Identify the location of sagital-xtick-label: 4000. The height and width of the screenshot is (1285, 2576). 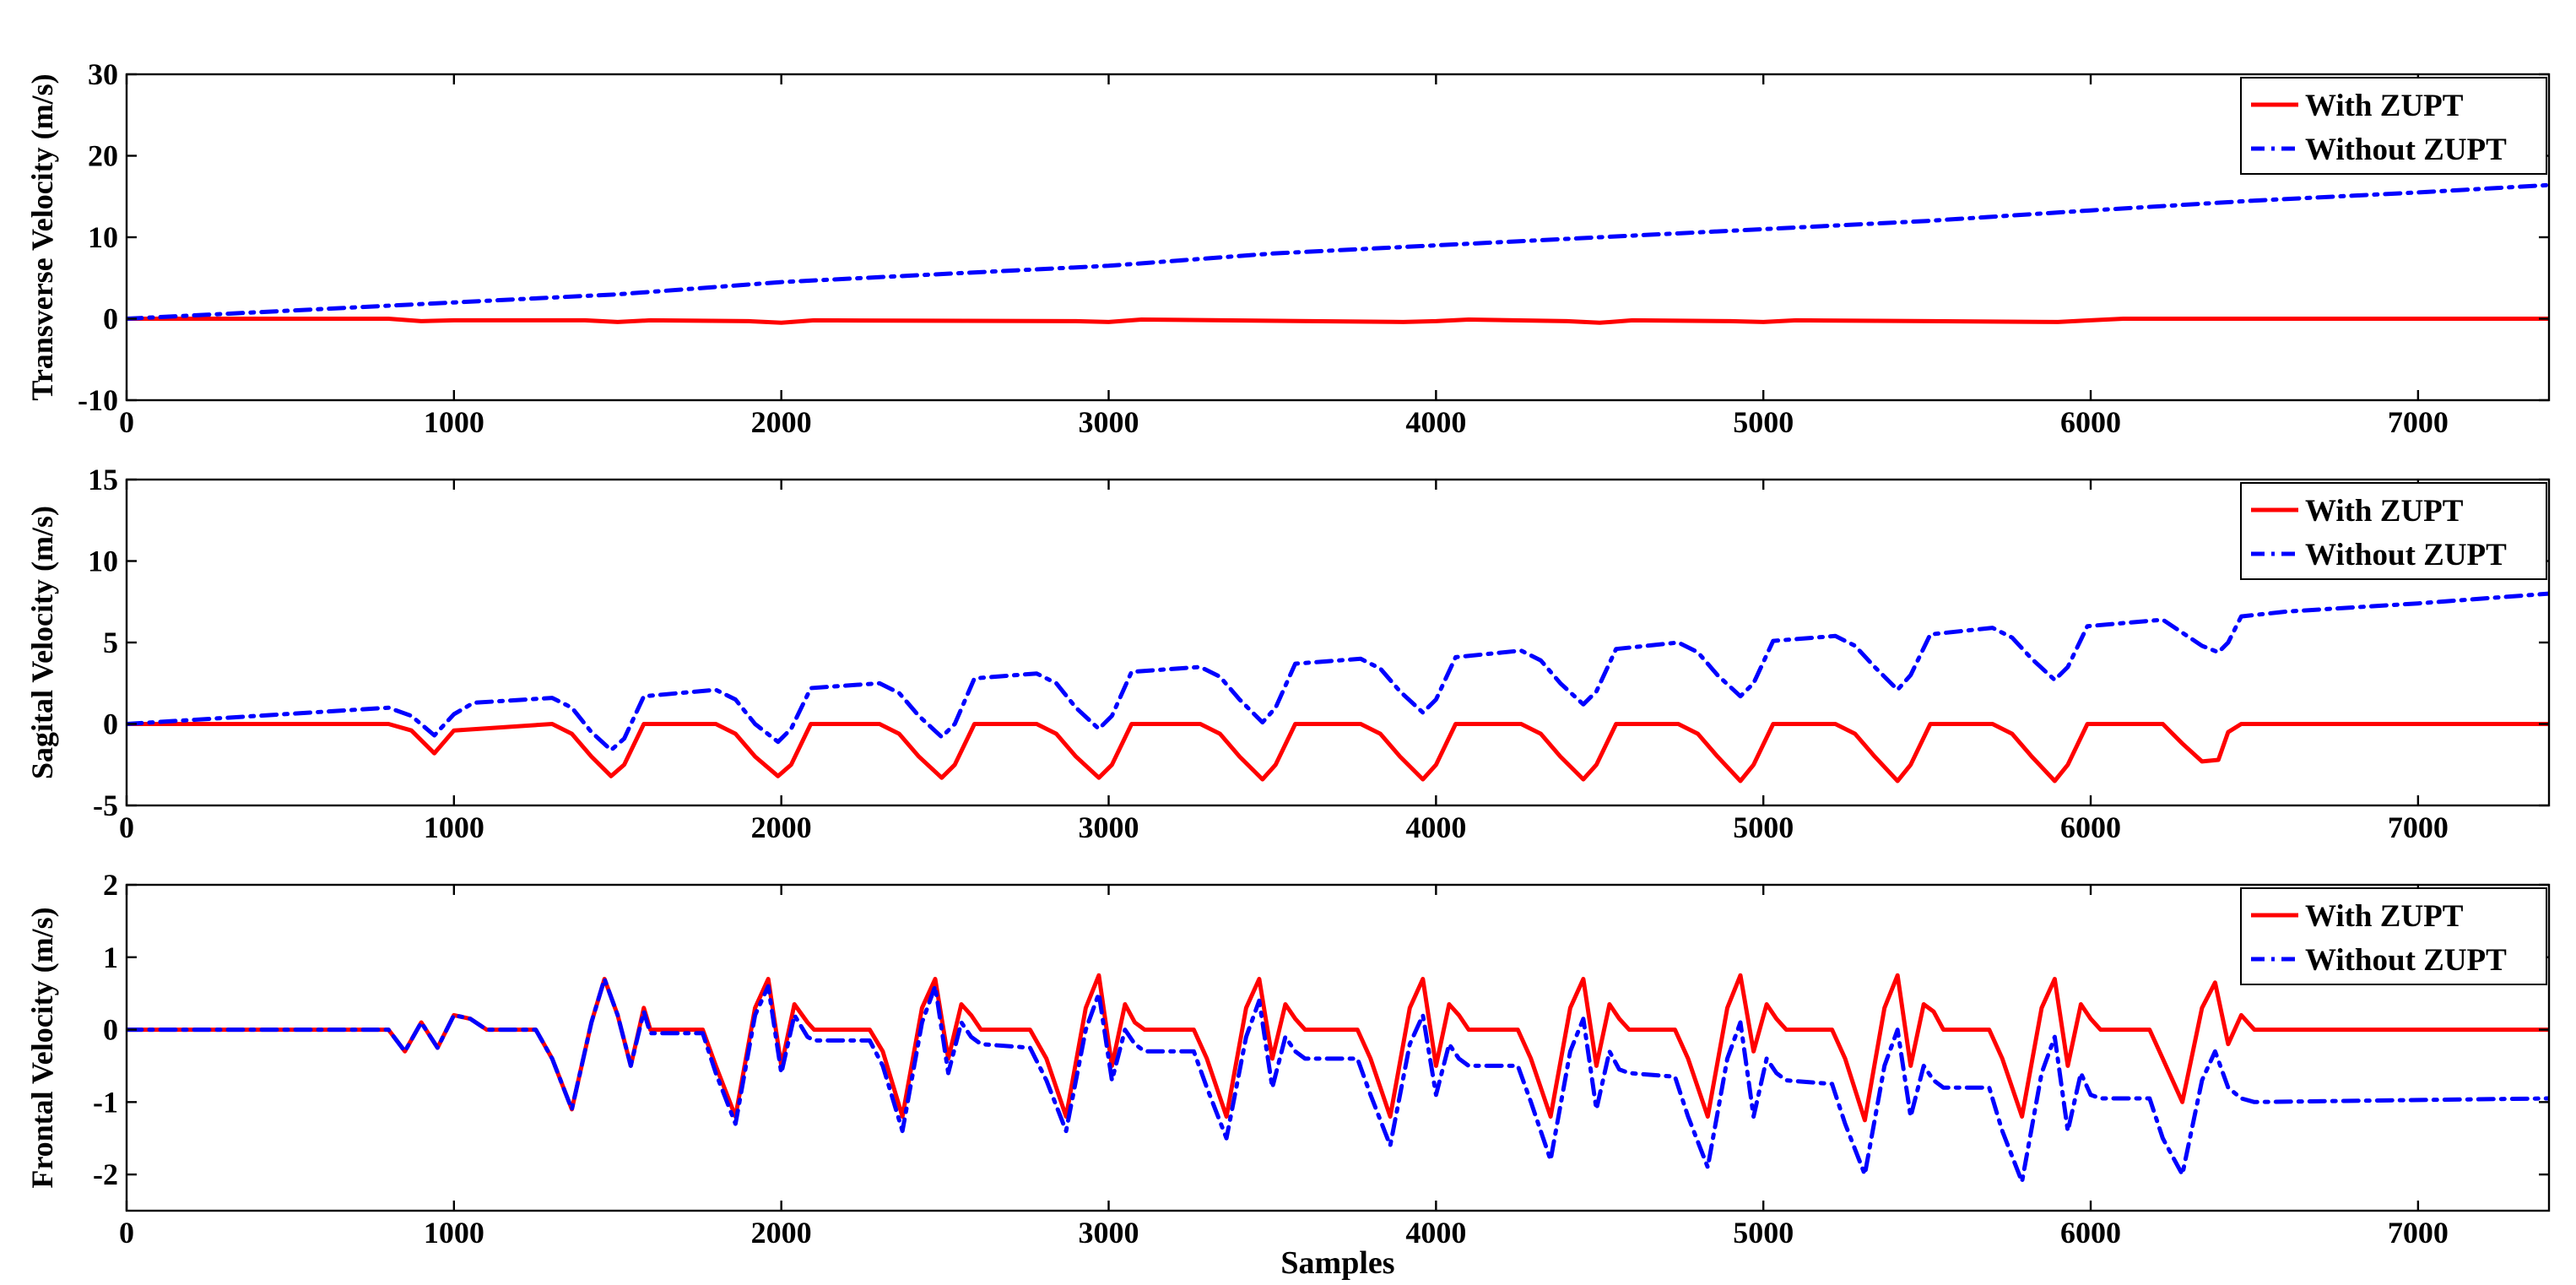
(1435, 827).